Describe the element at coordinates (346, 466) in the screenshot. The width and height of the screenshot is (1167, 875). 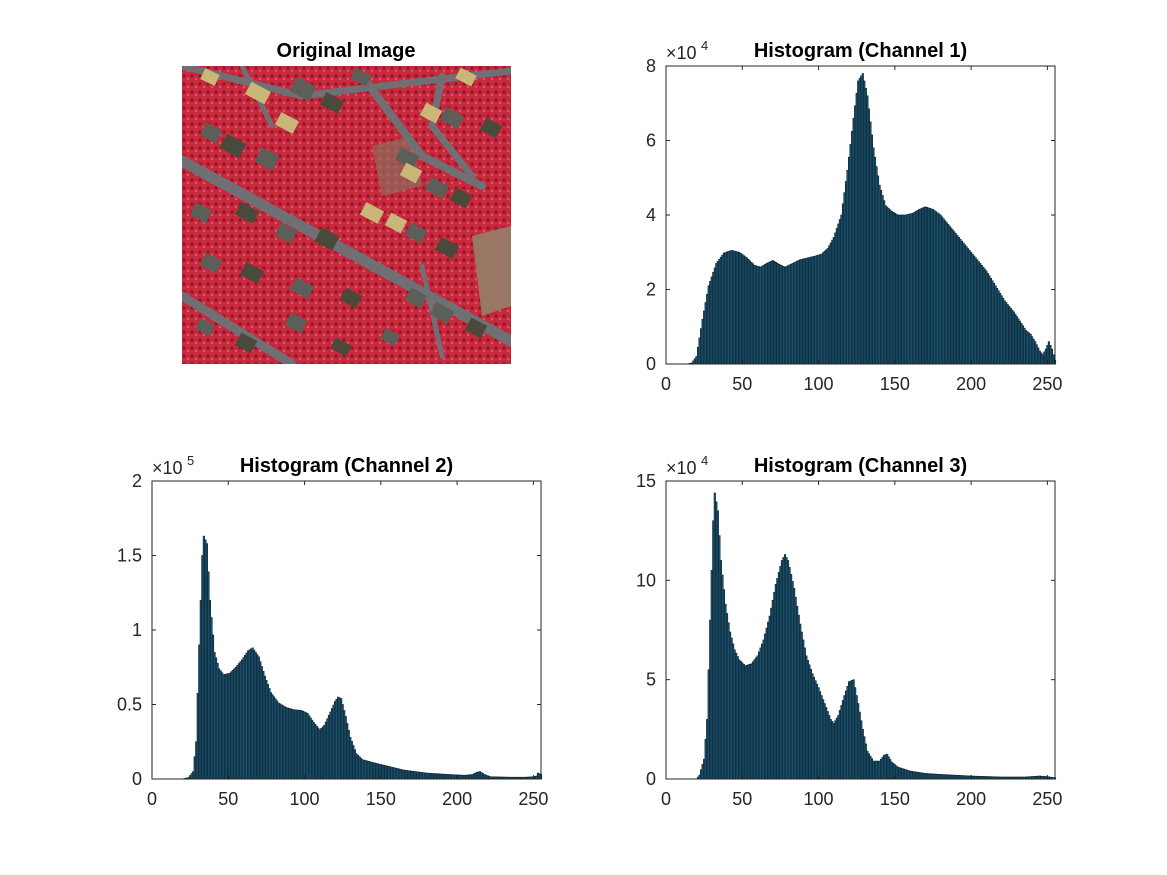
I see `chart-title: Histogram (Channel 2)` at that location.